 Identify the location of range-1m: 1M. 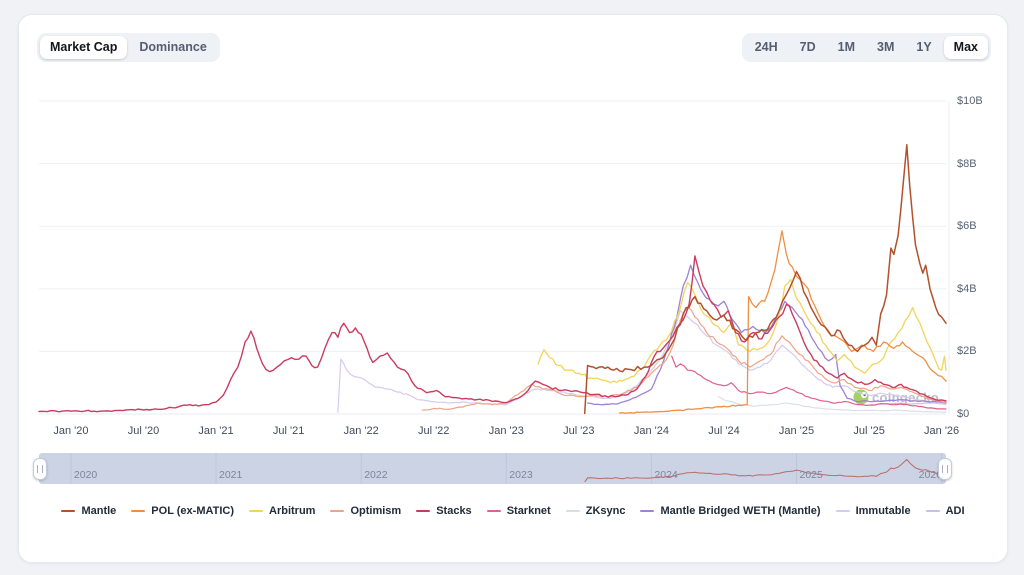
(846, 47).